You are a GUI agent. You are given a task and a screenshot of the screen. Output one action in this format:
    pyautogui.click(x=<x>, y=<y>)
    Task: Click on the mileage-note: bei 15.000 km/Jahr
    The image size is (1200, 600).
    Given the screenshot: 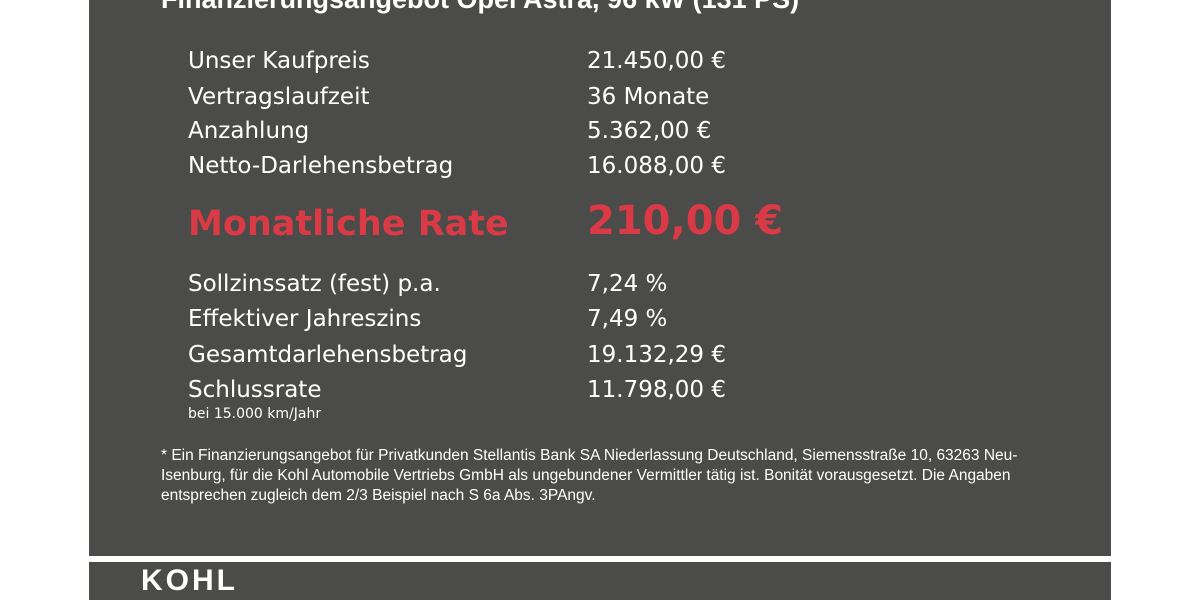 What is the action you would take?
    pyautogui.click(x=255, y=414)
    